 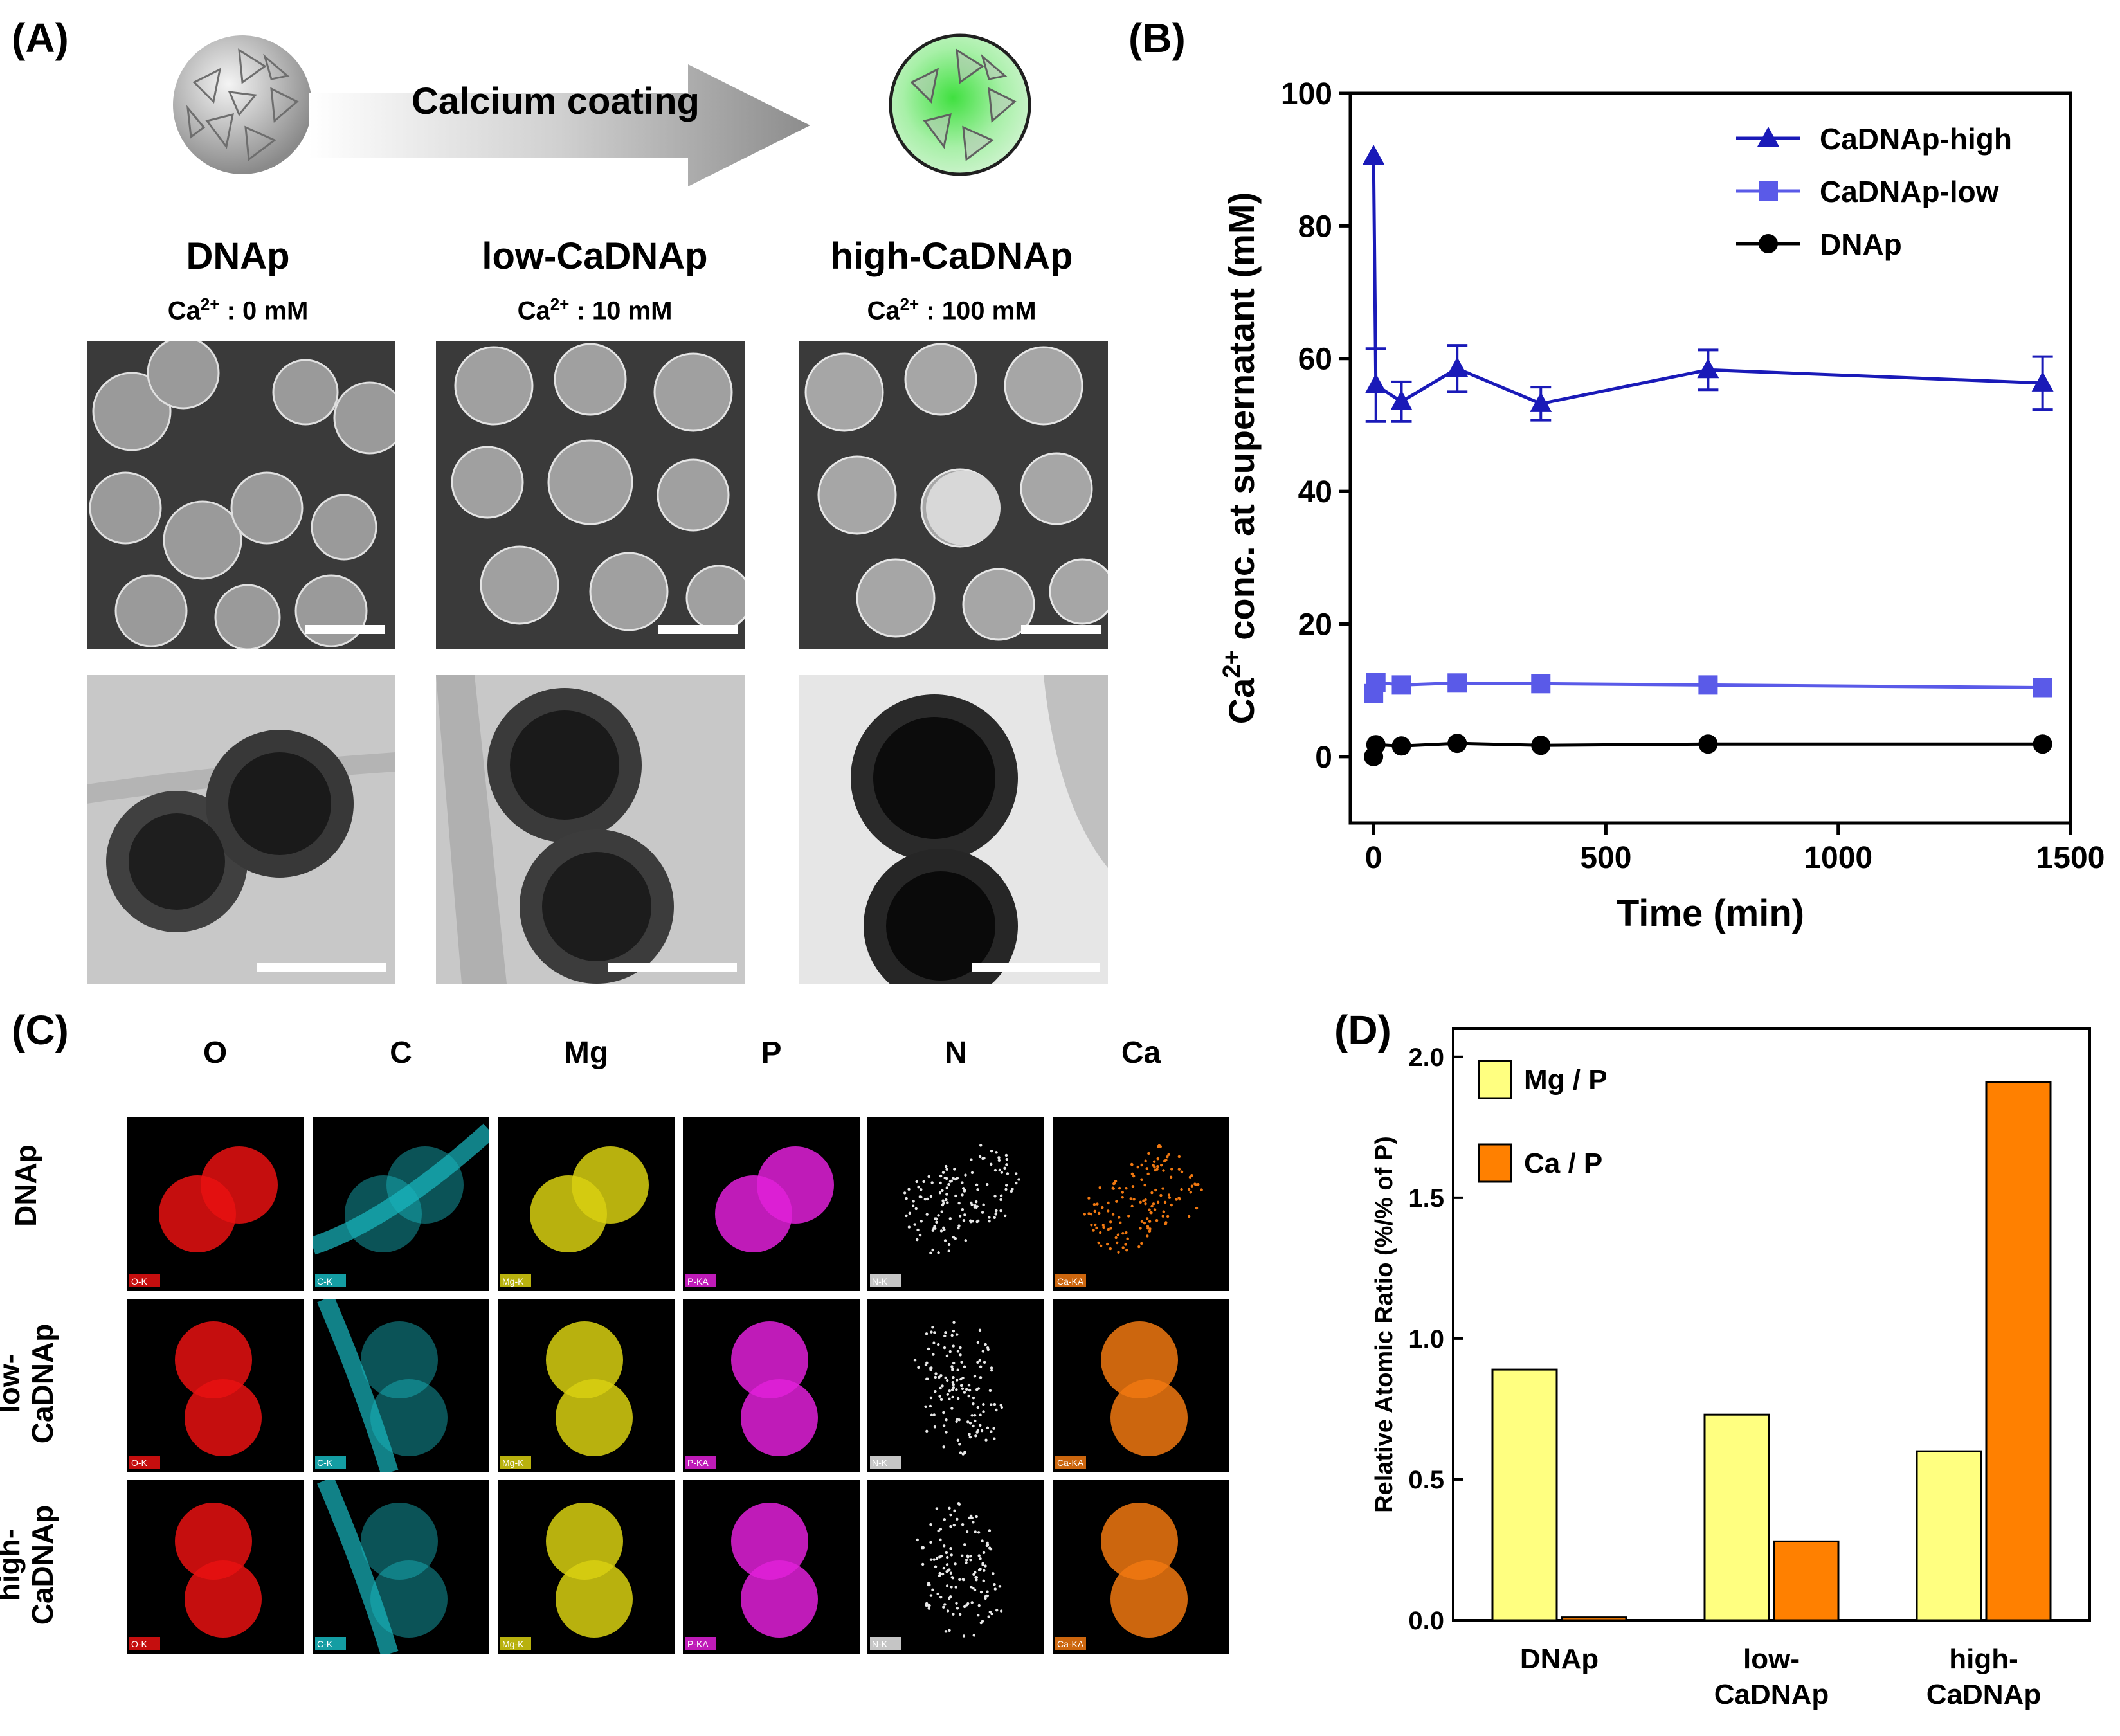 What do you see at coordinates (513, 1281) in the screenshot?
I see `tile-tag-text: Mg-K` at bounding box center [513, 1281].